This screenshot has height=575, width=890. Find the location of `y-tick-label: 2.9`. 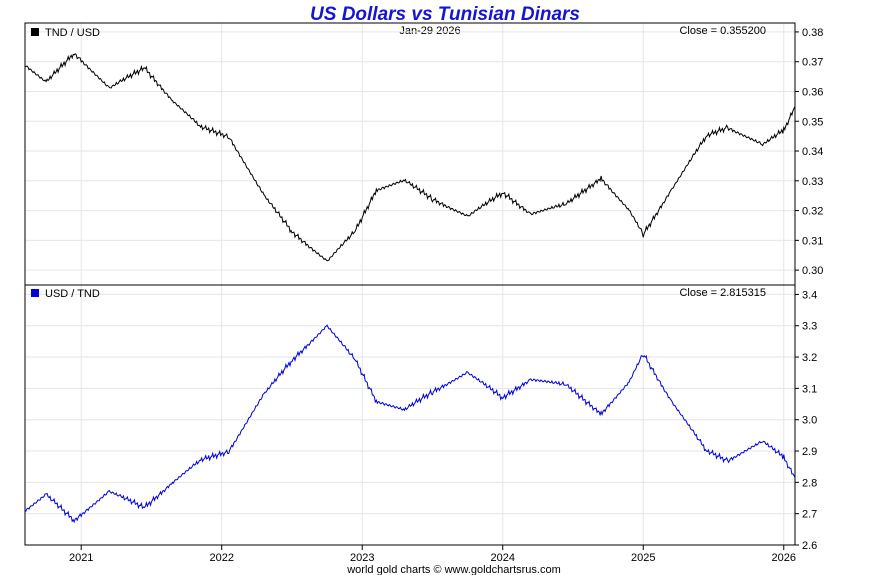

y-tick-label: 2.9 is located at coordinates (809, 452).